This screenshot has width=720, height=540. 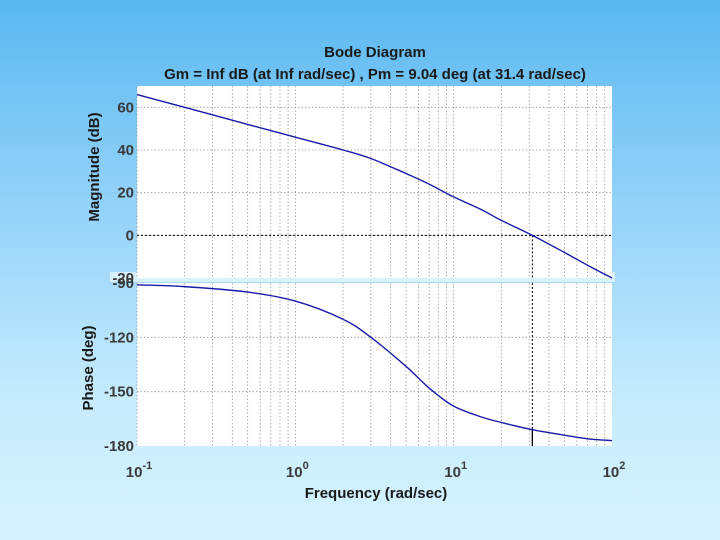 I want to click on magnitude-ytick-label: -20, so click(x=123, y=278).